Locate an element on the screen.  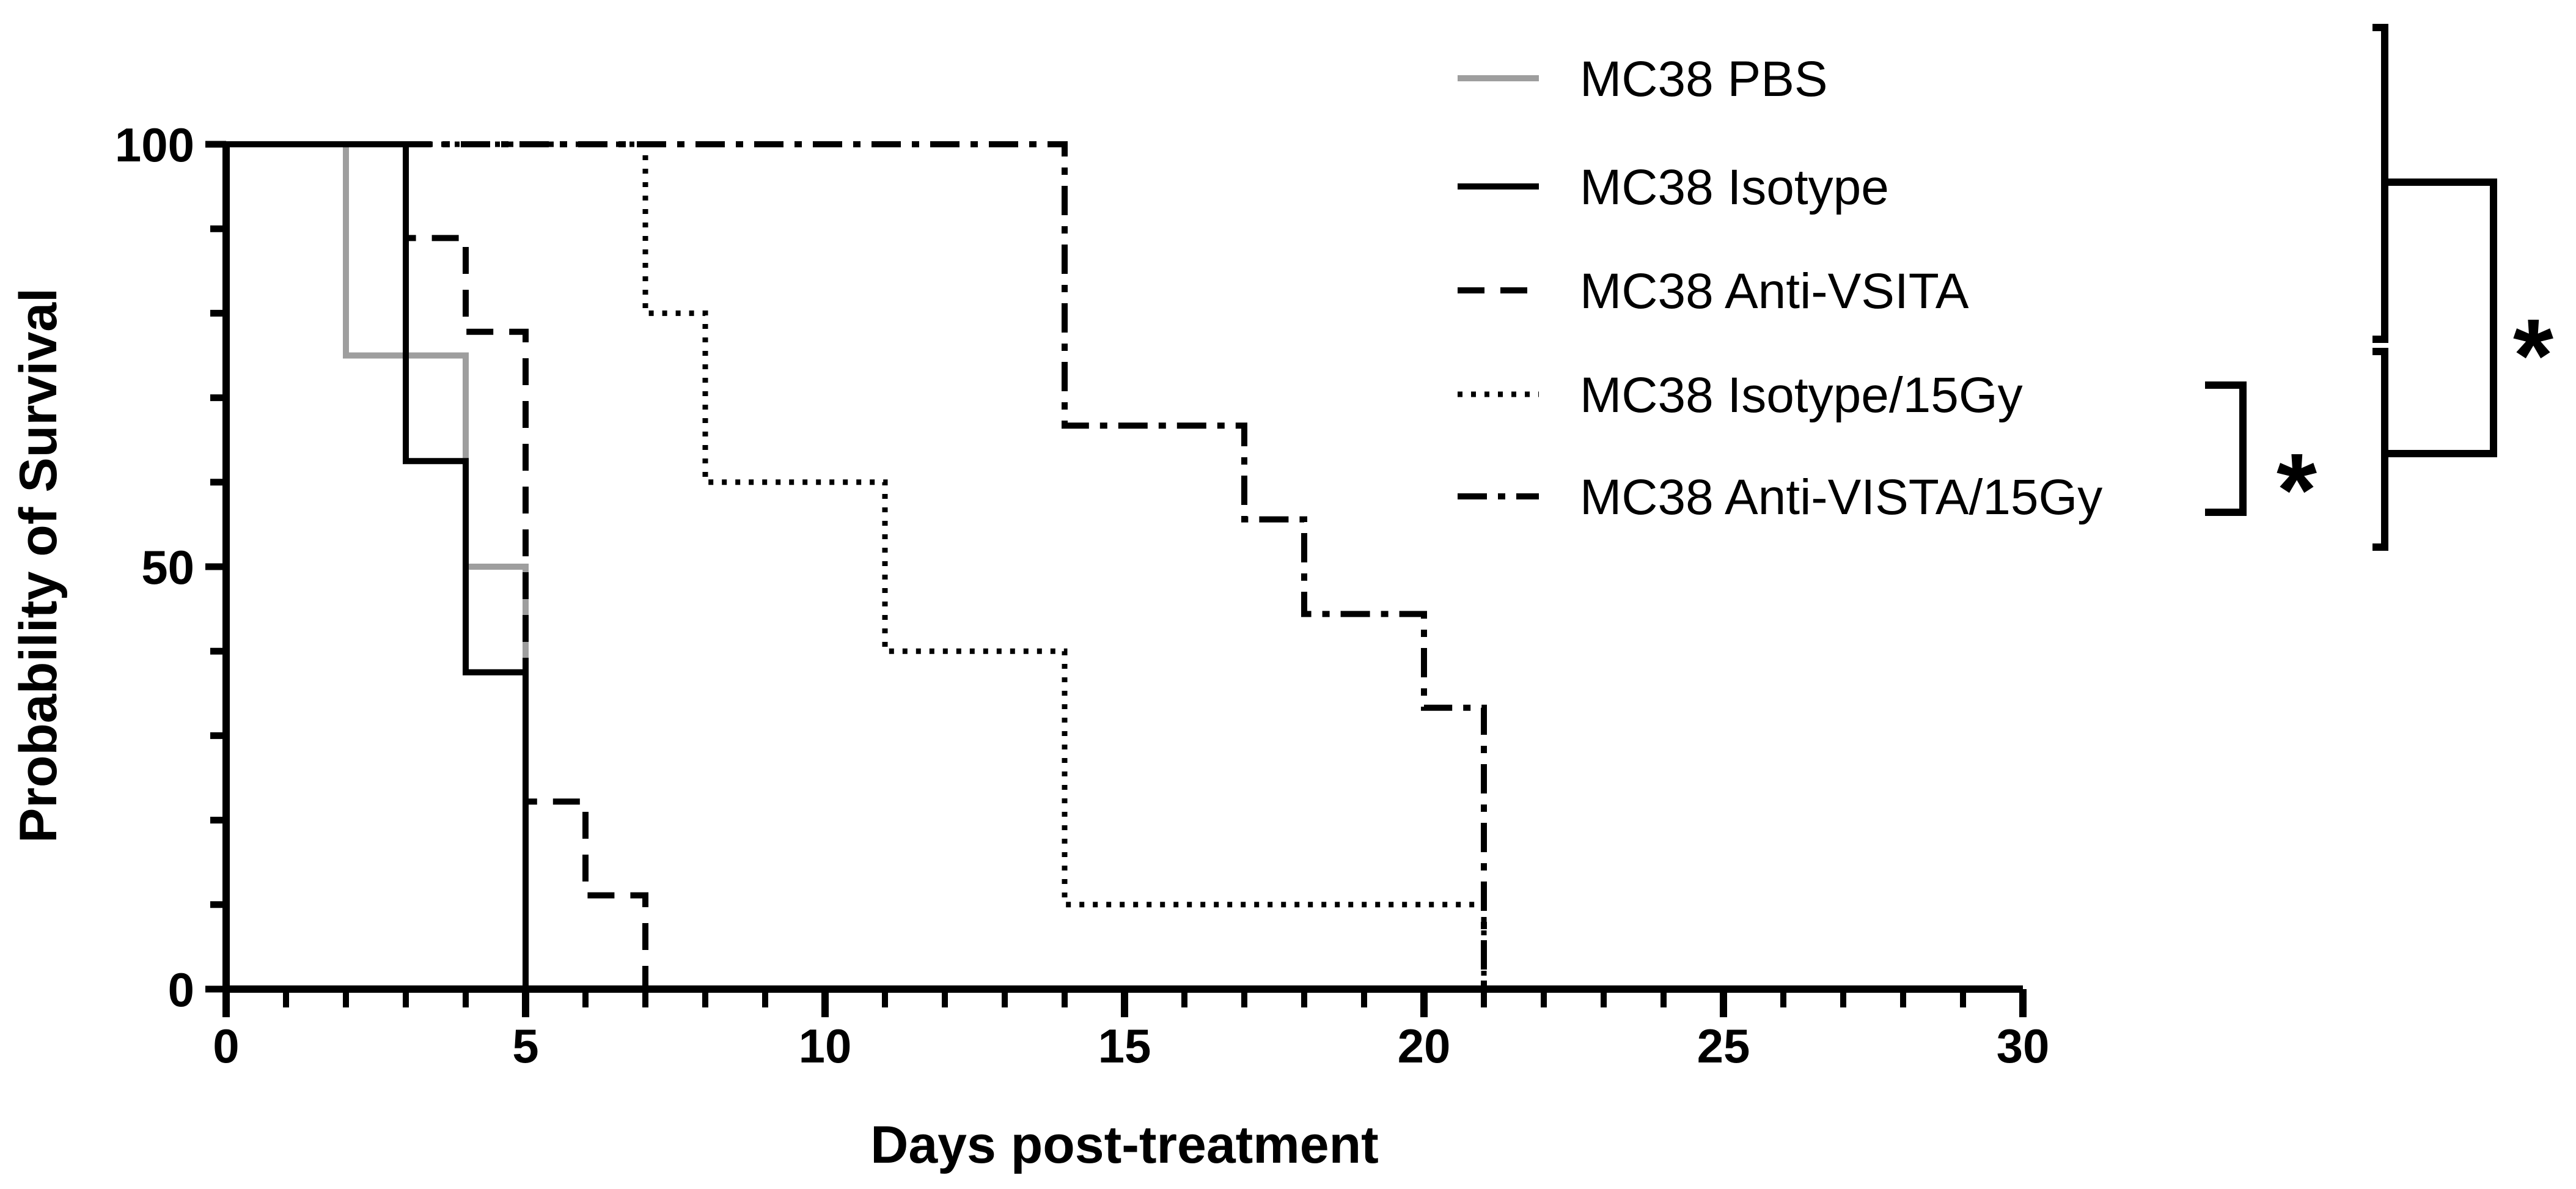
y-tick-label: 0 is located at coordinates (181, 990).